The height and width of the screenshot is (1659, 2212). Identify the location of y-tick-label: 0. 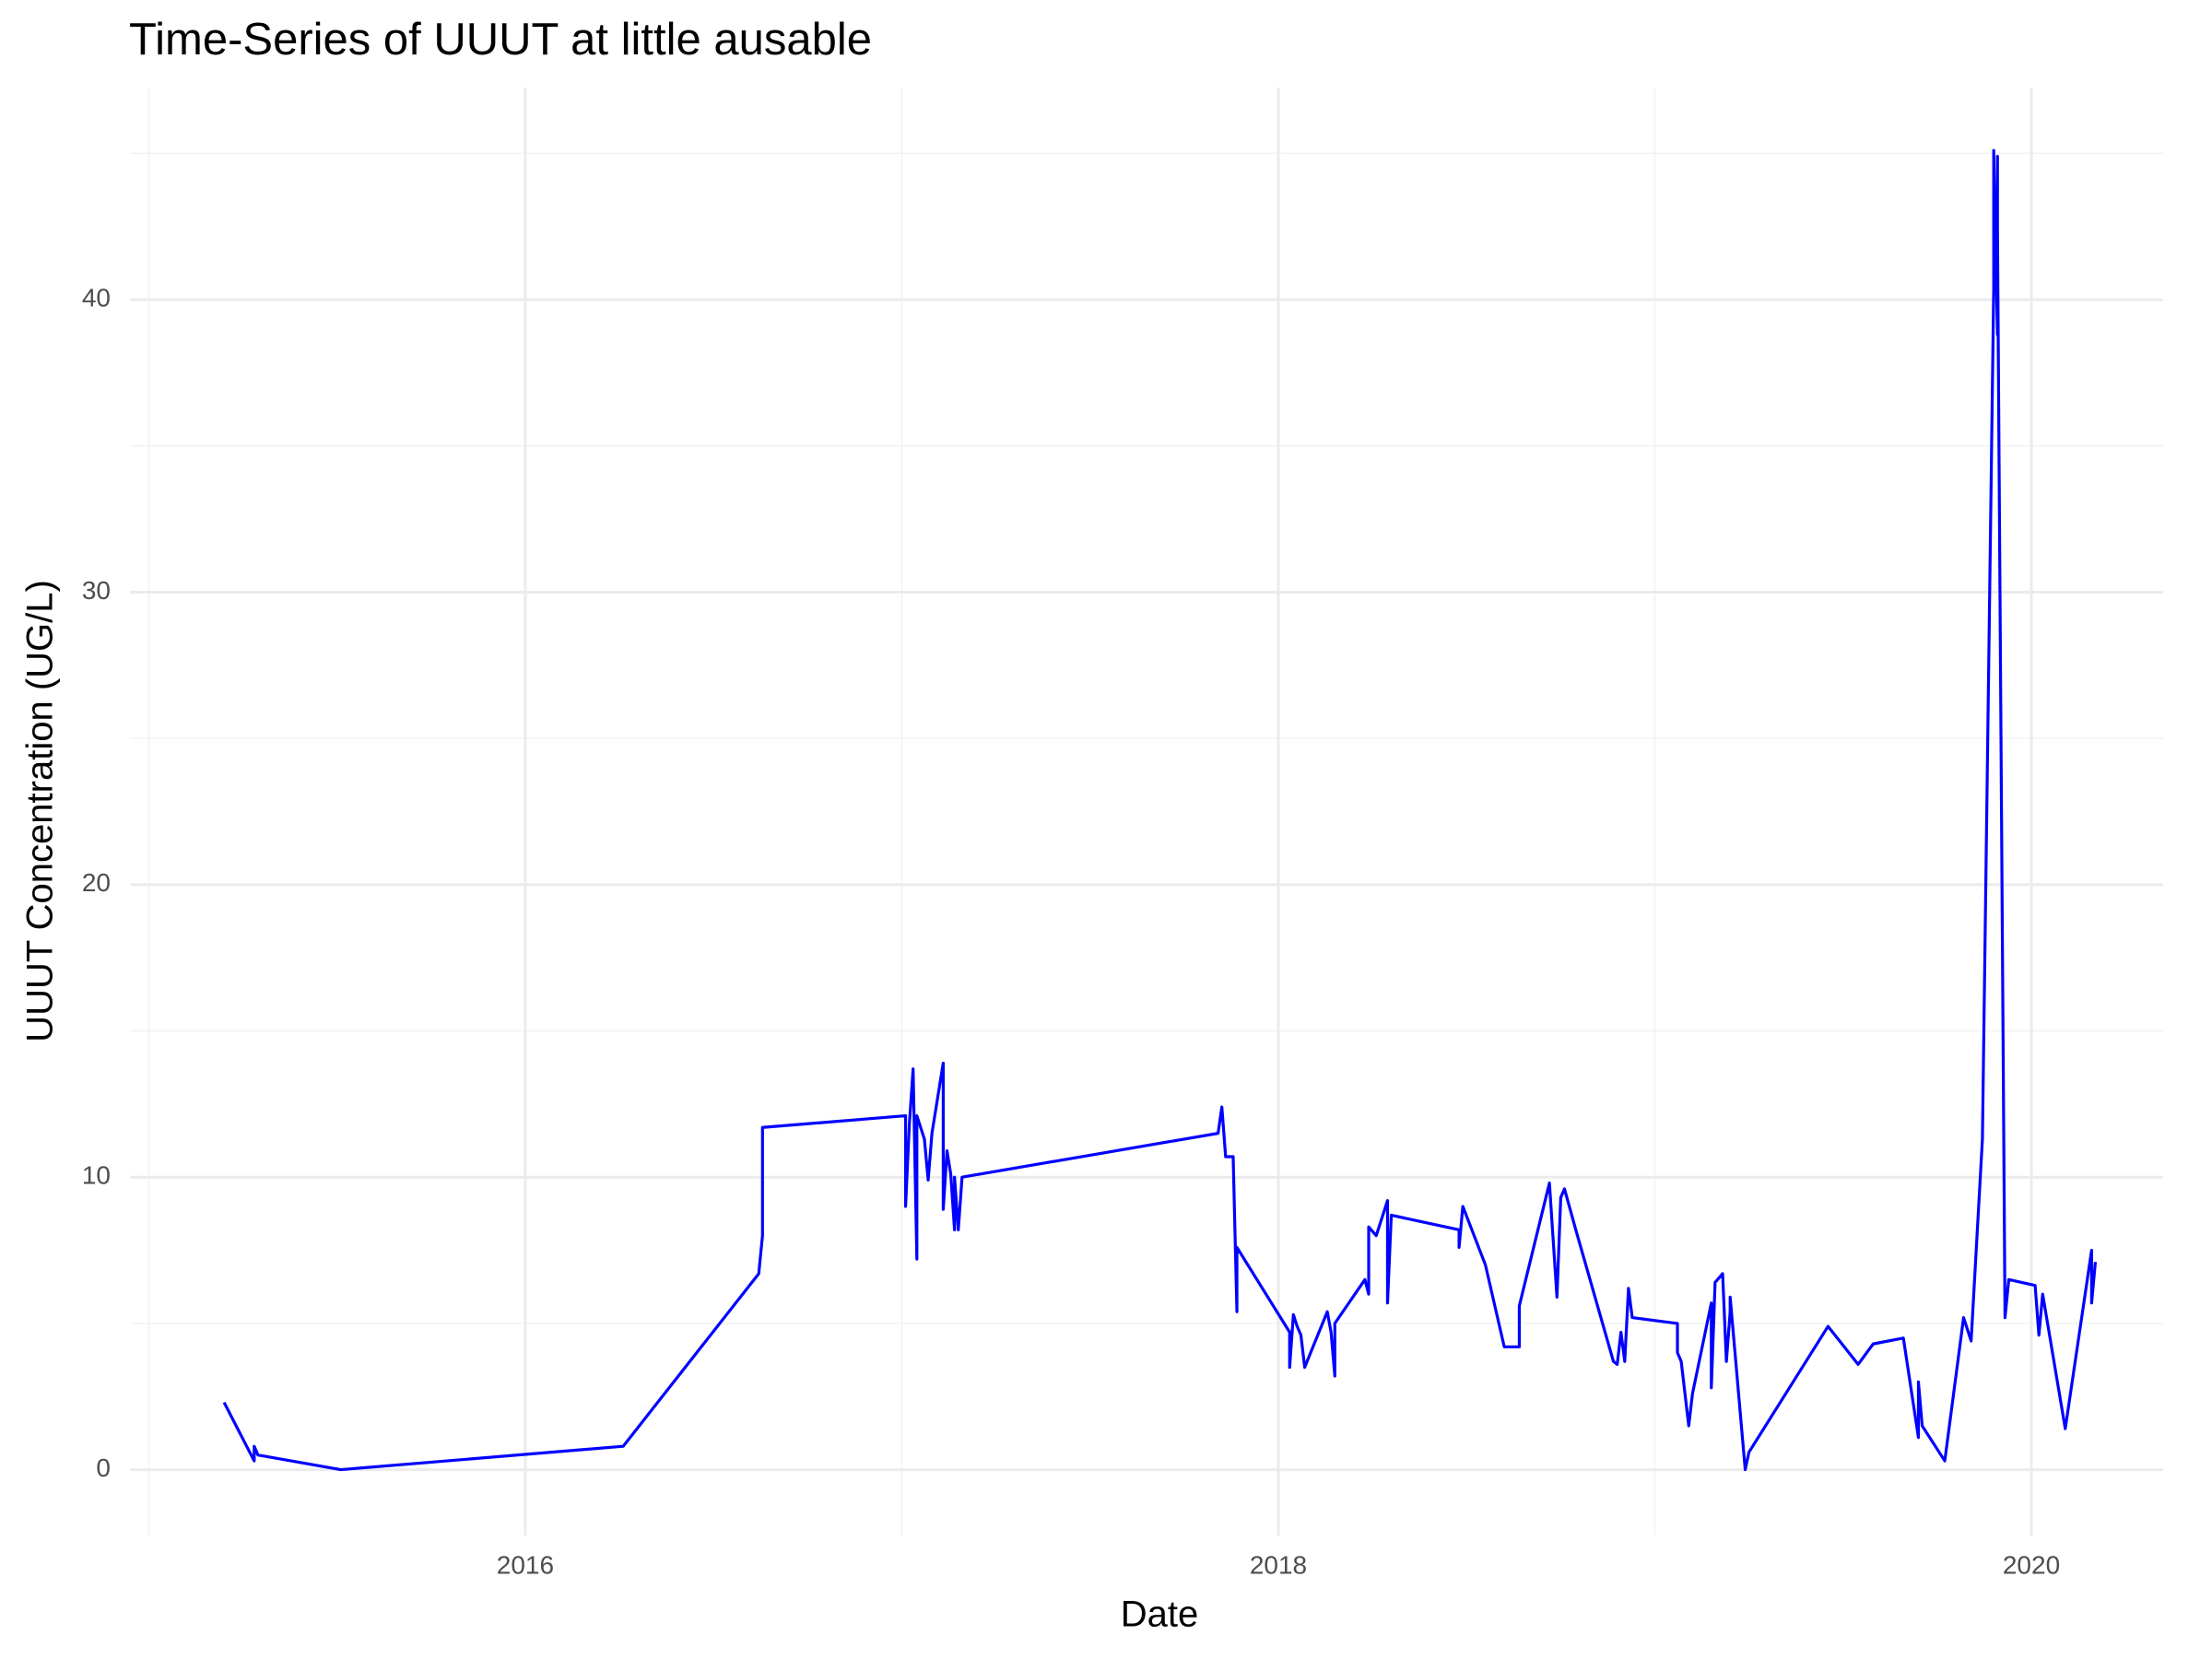
(103, 1467).